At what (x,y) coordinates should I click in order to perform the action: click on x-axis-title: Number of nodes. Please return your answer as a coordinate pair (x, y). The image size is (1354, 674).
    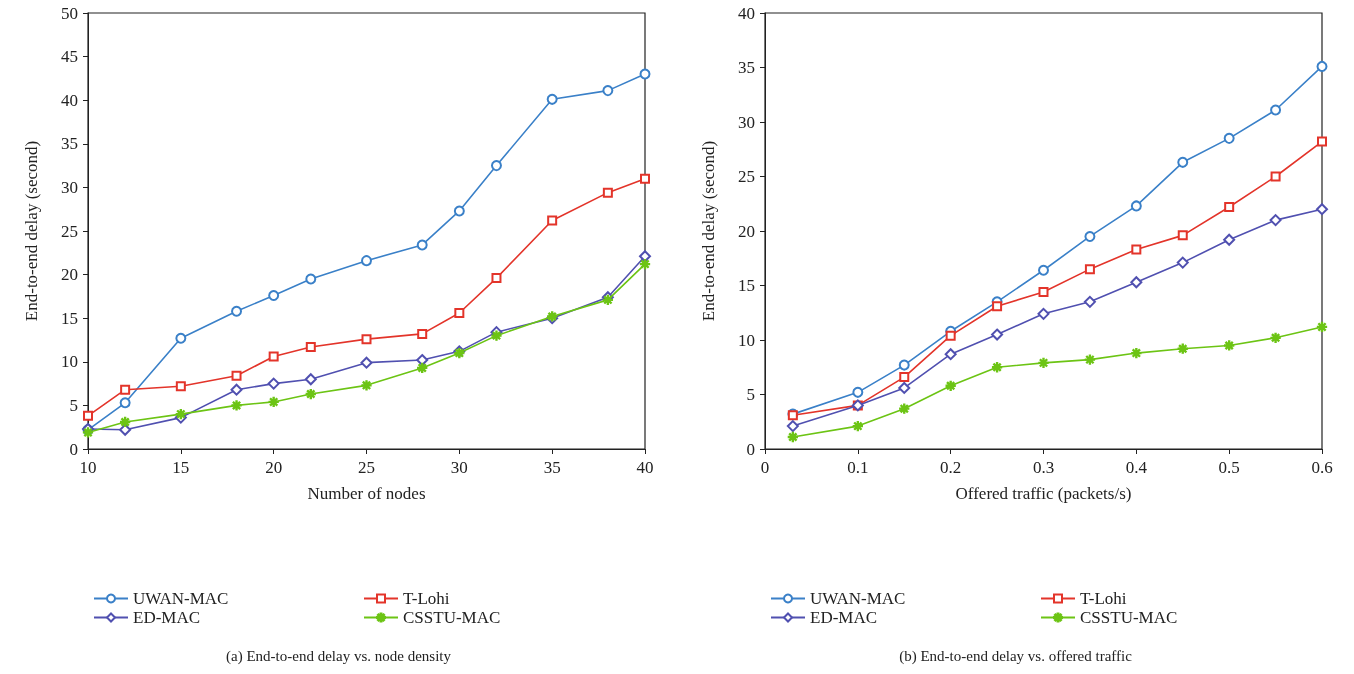
    Looking at the image, I should click on (366, 493).